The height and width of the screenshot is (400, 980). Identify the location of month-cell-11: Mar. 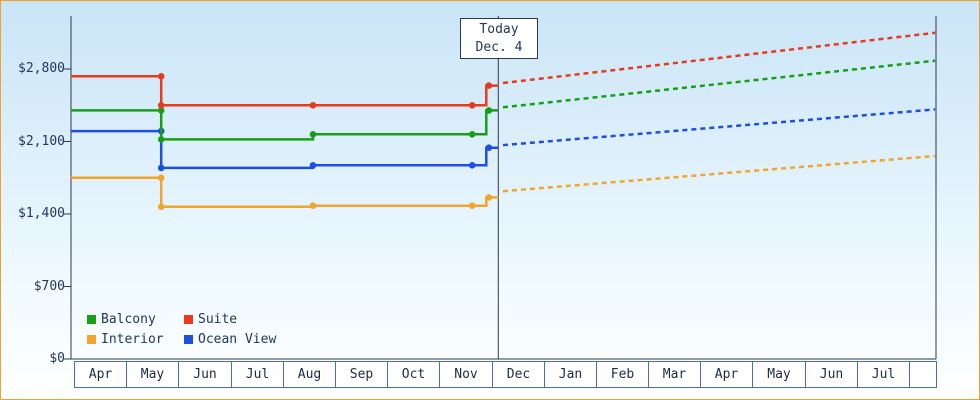
(674, 374).